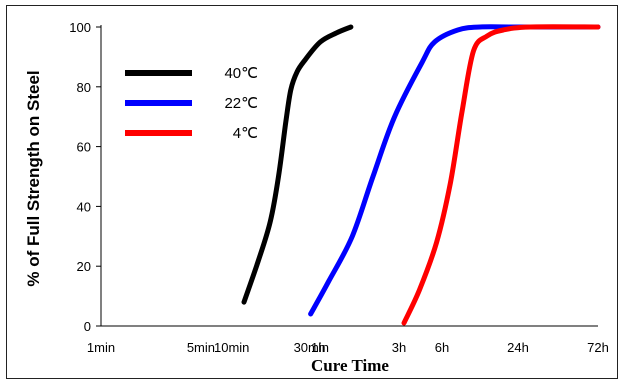  What do you see at coordinates (241, 73) in the screenshot?
I see `legend-entry-40c-label: 40℃` at bounding box center [241, 73].